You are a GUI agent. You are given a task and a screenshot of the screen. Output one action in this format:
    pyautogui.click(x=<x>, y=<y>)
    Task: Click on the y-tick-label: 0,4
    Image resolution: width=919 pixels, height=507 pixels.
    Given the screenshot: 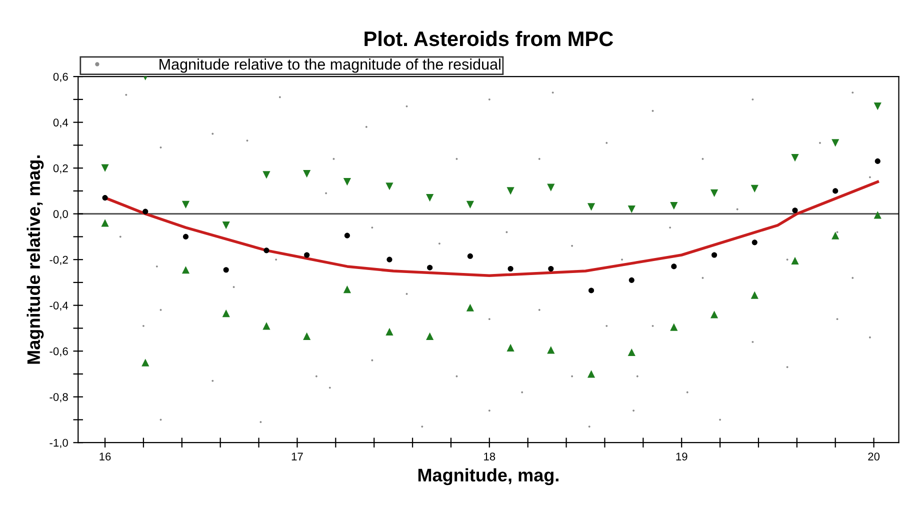 What is the action you would take?
    pyautogui.click(x=60, y=123)
    